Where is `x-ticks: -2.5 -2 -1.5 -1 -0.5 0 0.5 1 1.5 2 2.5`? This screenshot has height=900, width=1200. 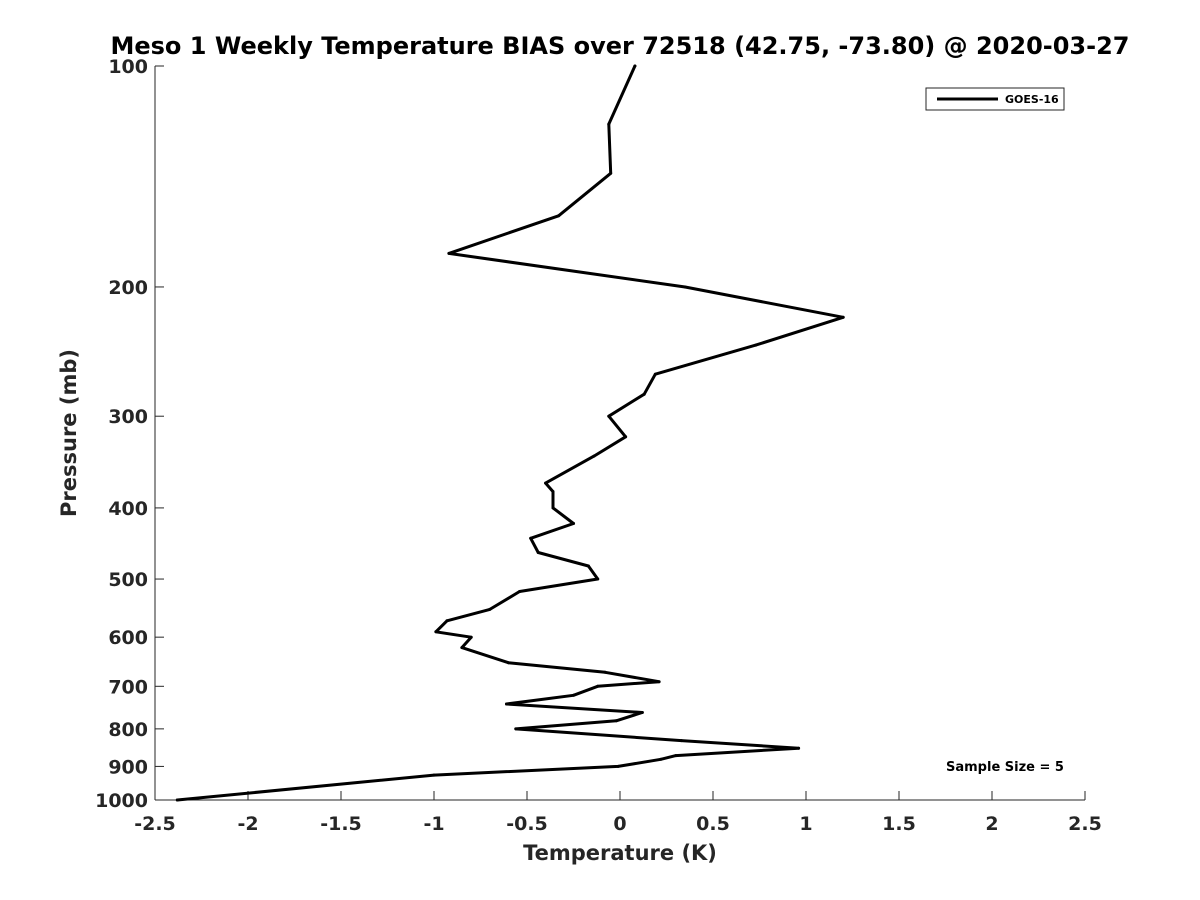
x-ticks: -2.5 -2 -1.5 -1 -0.5 0 0.5 1 1.5 2 2.5 is located at coordinates (618, 813).